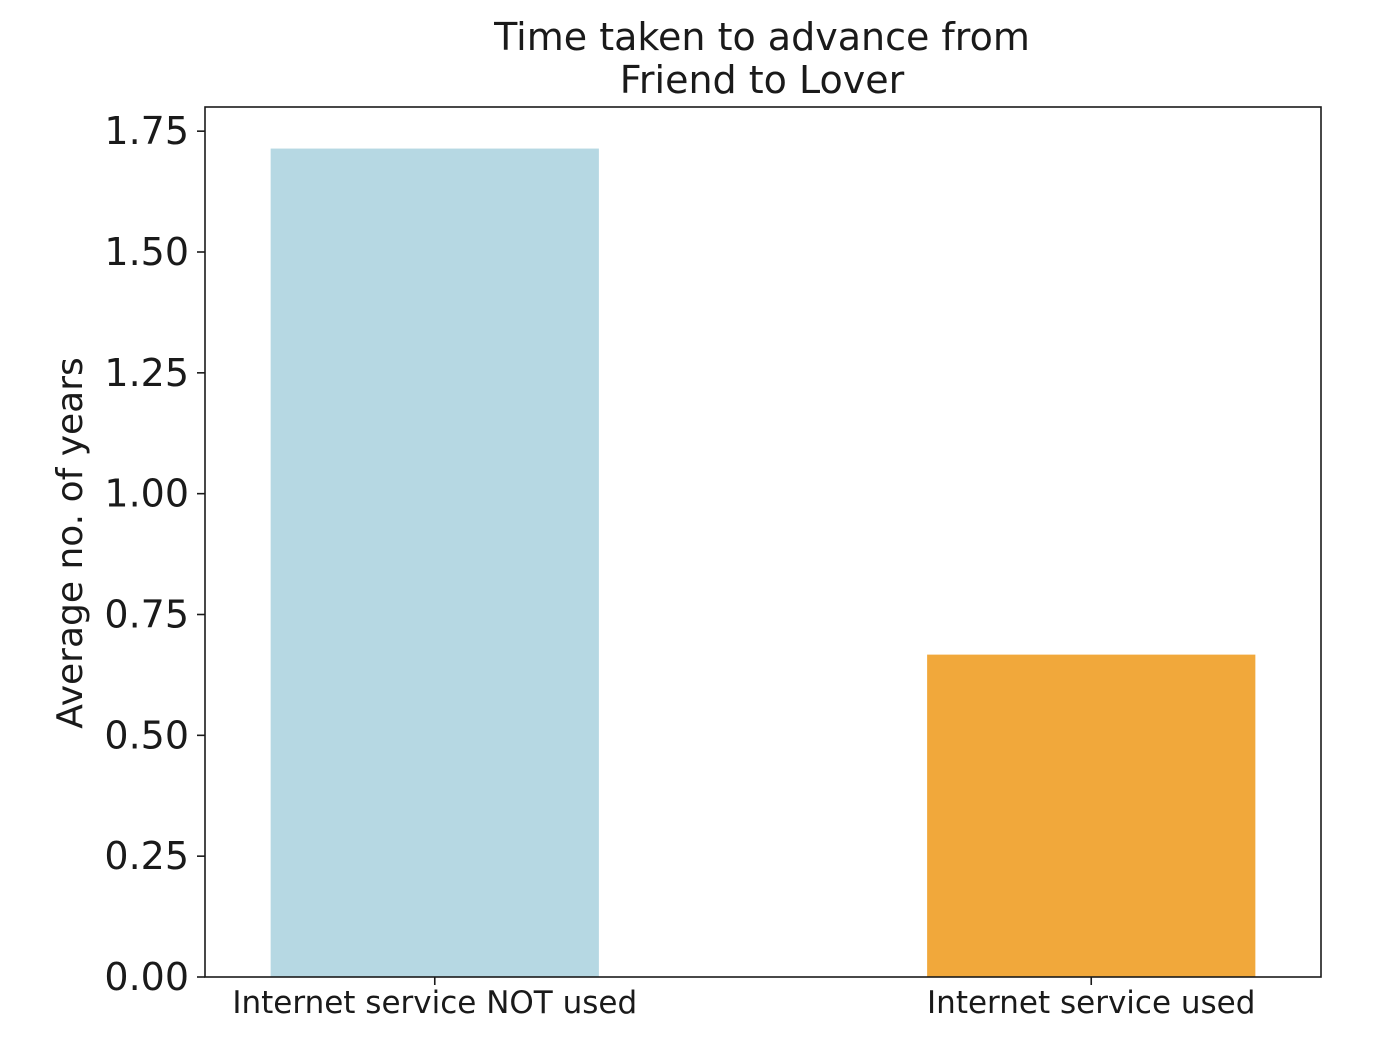 Image resolution: width=1374 pixels, height=1052 pixels. What do you see at coordinates (146, 856) in the screenshot?
I see `y-tick-label: 0.25` at bounding box center [146, 856].